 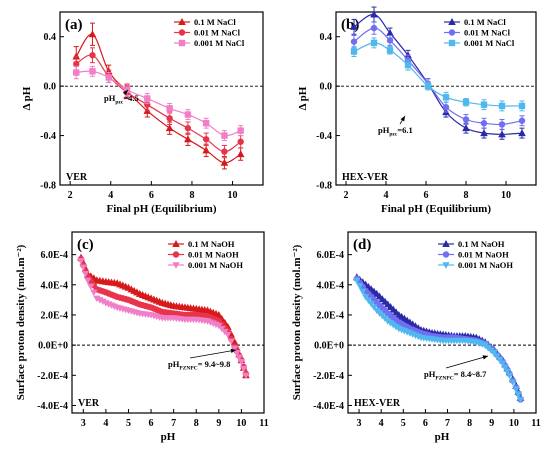 I want to click on x-axis-label: pH, so click(x=168, y=437).